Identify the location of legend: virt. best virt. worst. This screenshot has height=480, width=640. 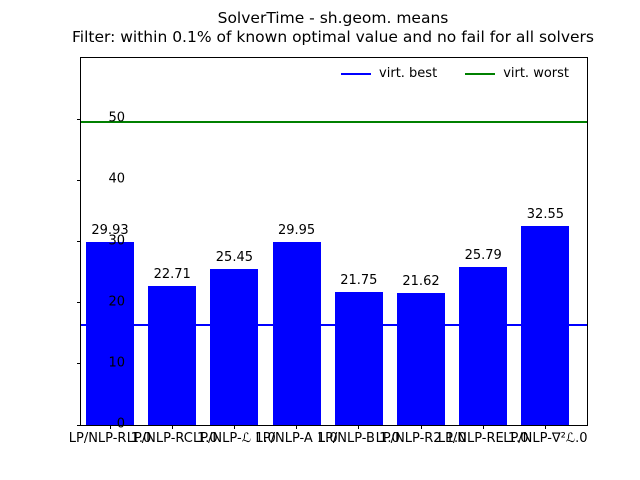
(455, 73).